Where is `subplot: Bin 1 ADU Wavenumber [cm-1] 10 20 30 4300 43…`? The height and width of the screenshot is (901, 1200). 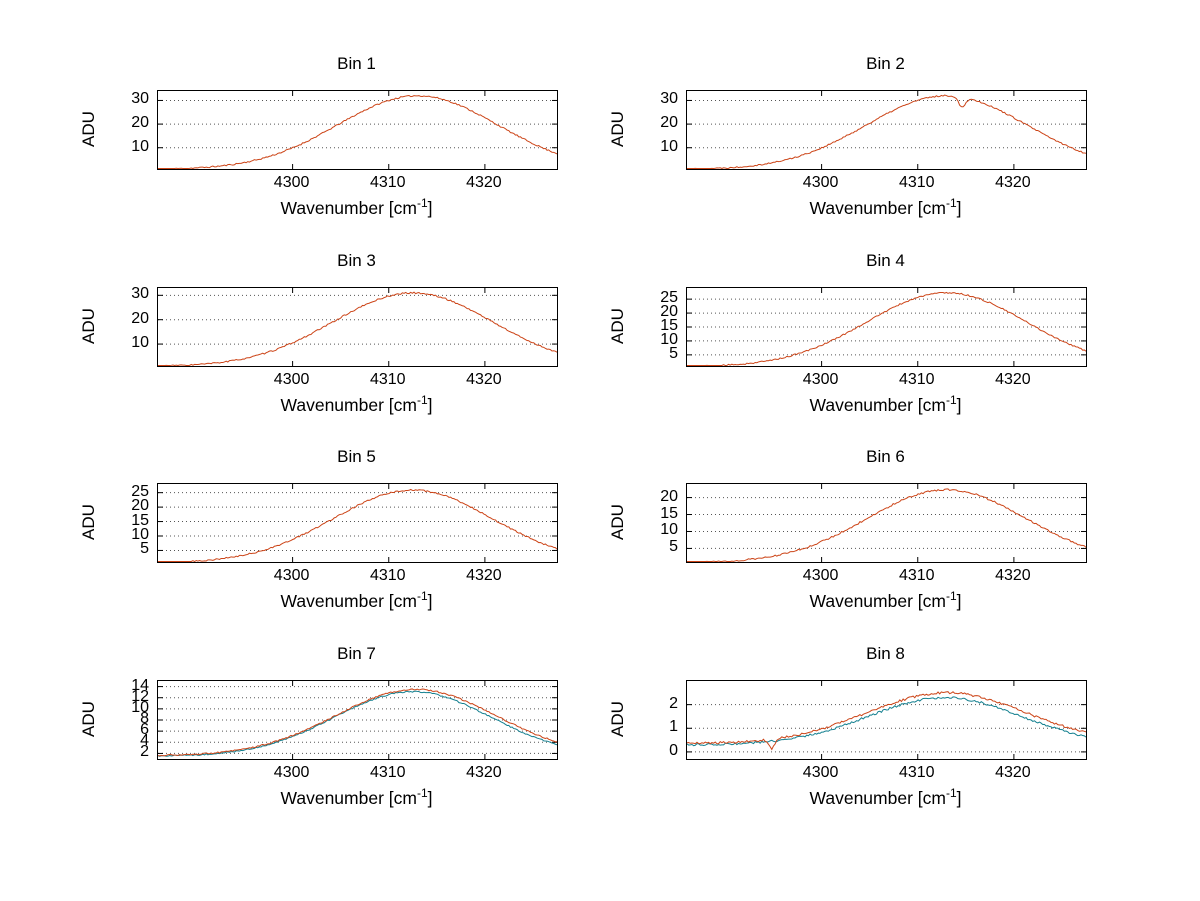 subplot: Bin 1 ADU Wavenumber [cm-1] 10 20 30 4300 43… is located at coordinates (318, 136).